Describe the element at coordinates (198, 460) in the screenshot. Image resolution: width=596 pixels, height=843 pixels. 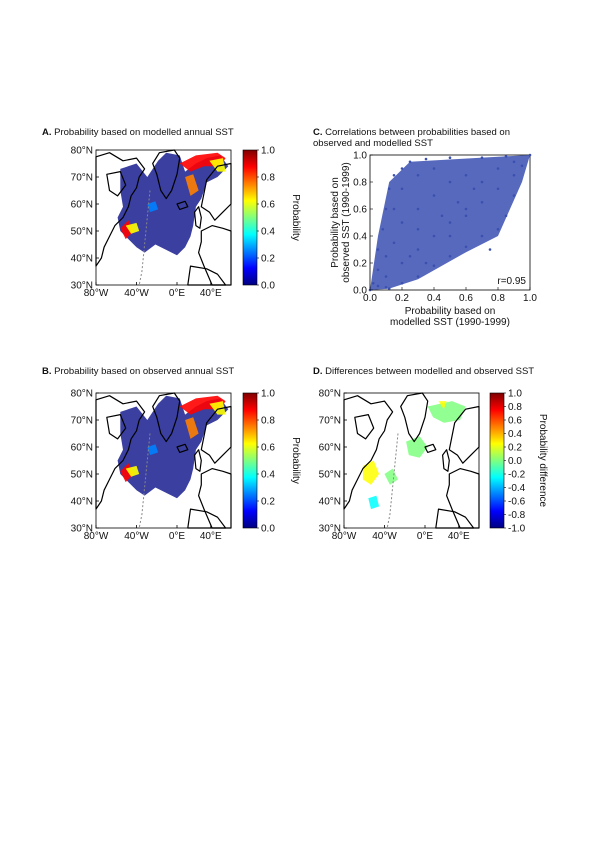
I see `map-b-coast-britain` at that location.